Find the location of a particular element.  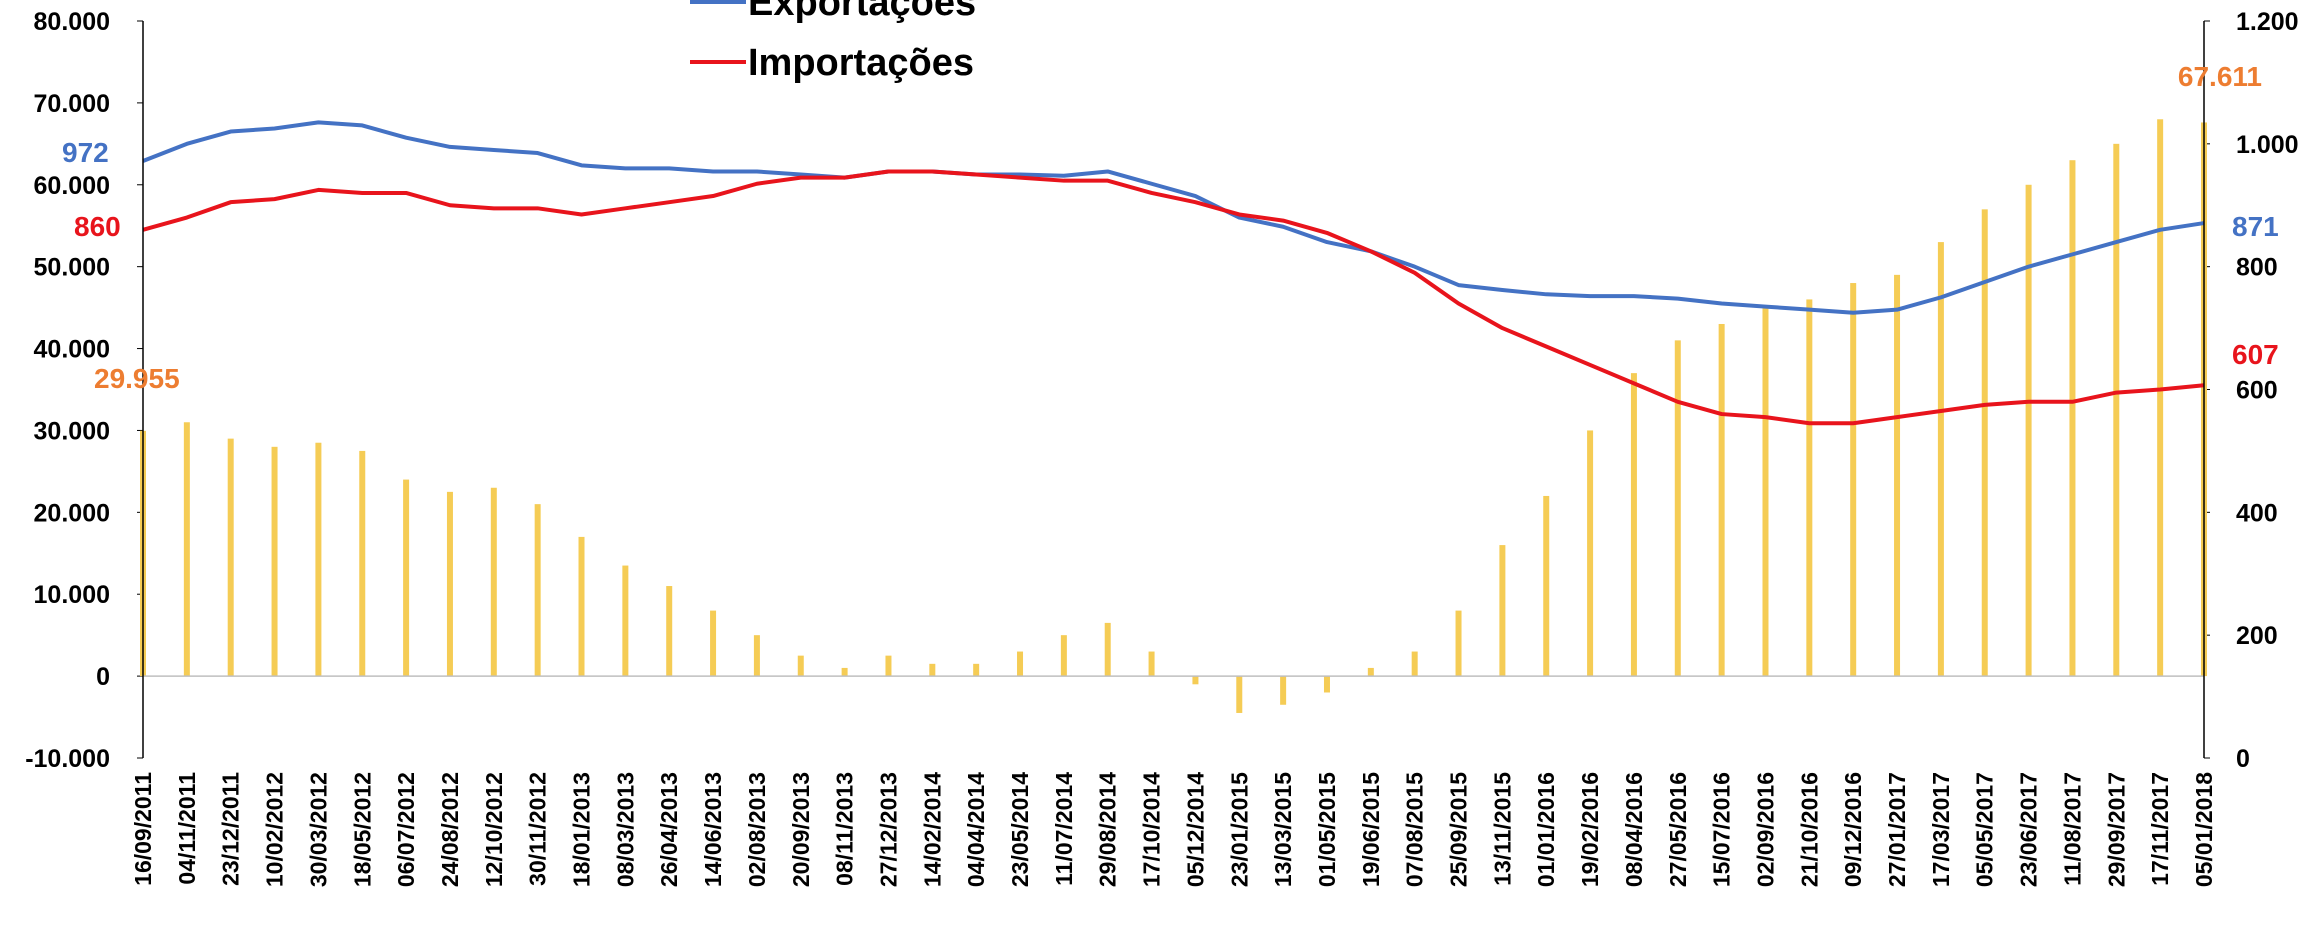

y2-tick-label: 1.000 is located at coordinates (2267, 145).